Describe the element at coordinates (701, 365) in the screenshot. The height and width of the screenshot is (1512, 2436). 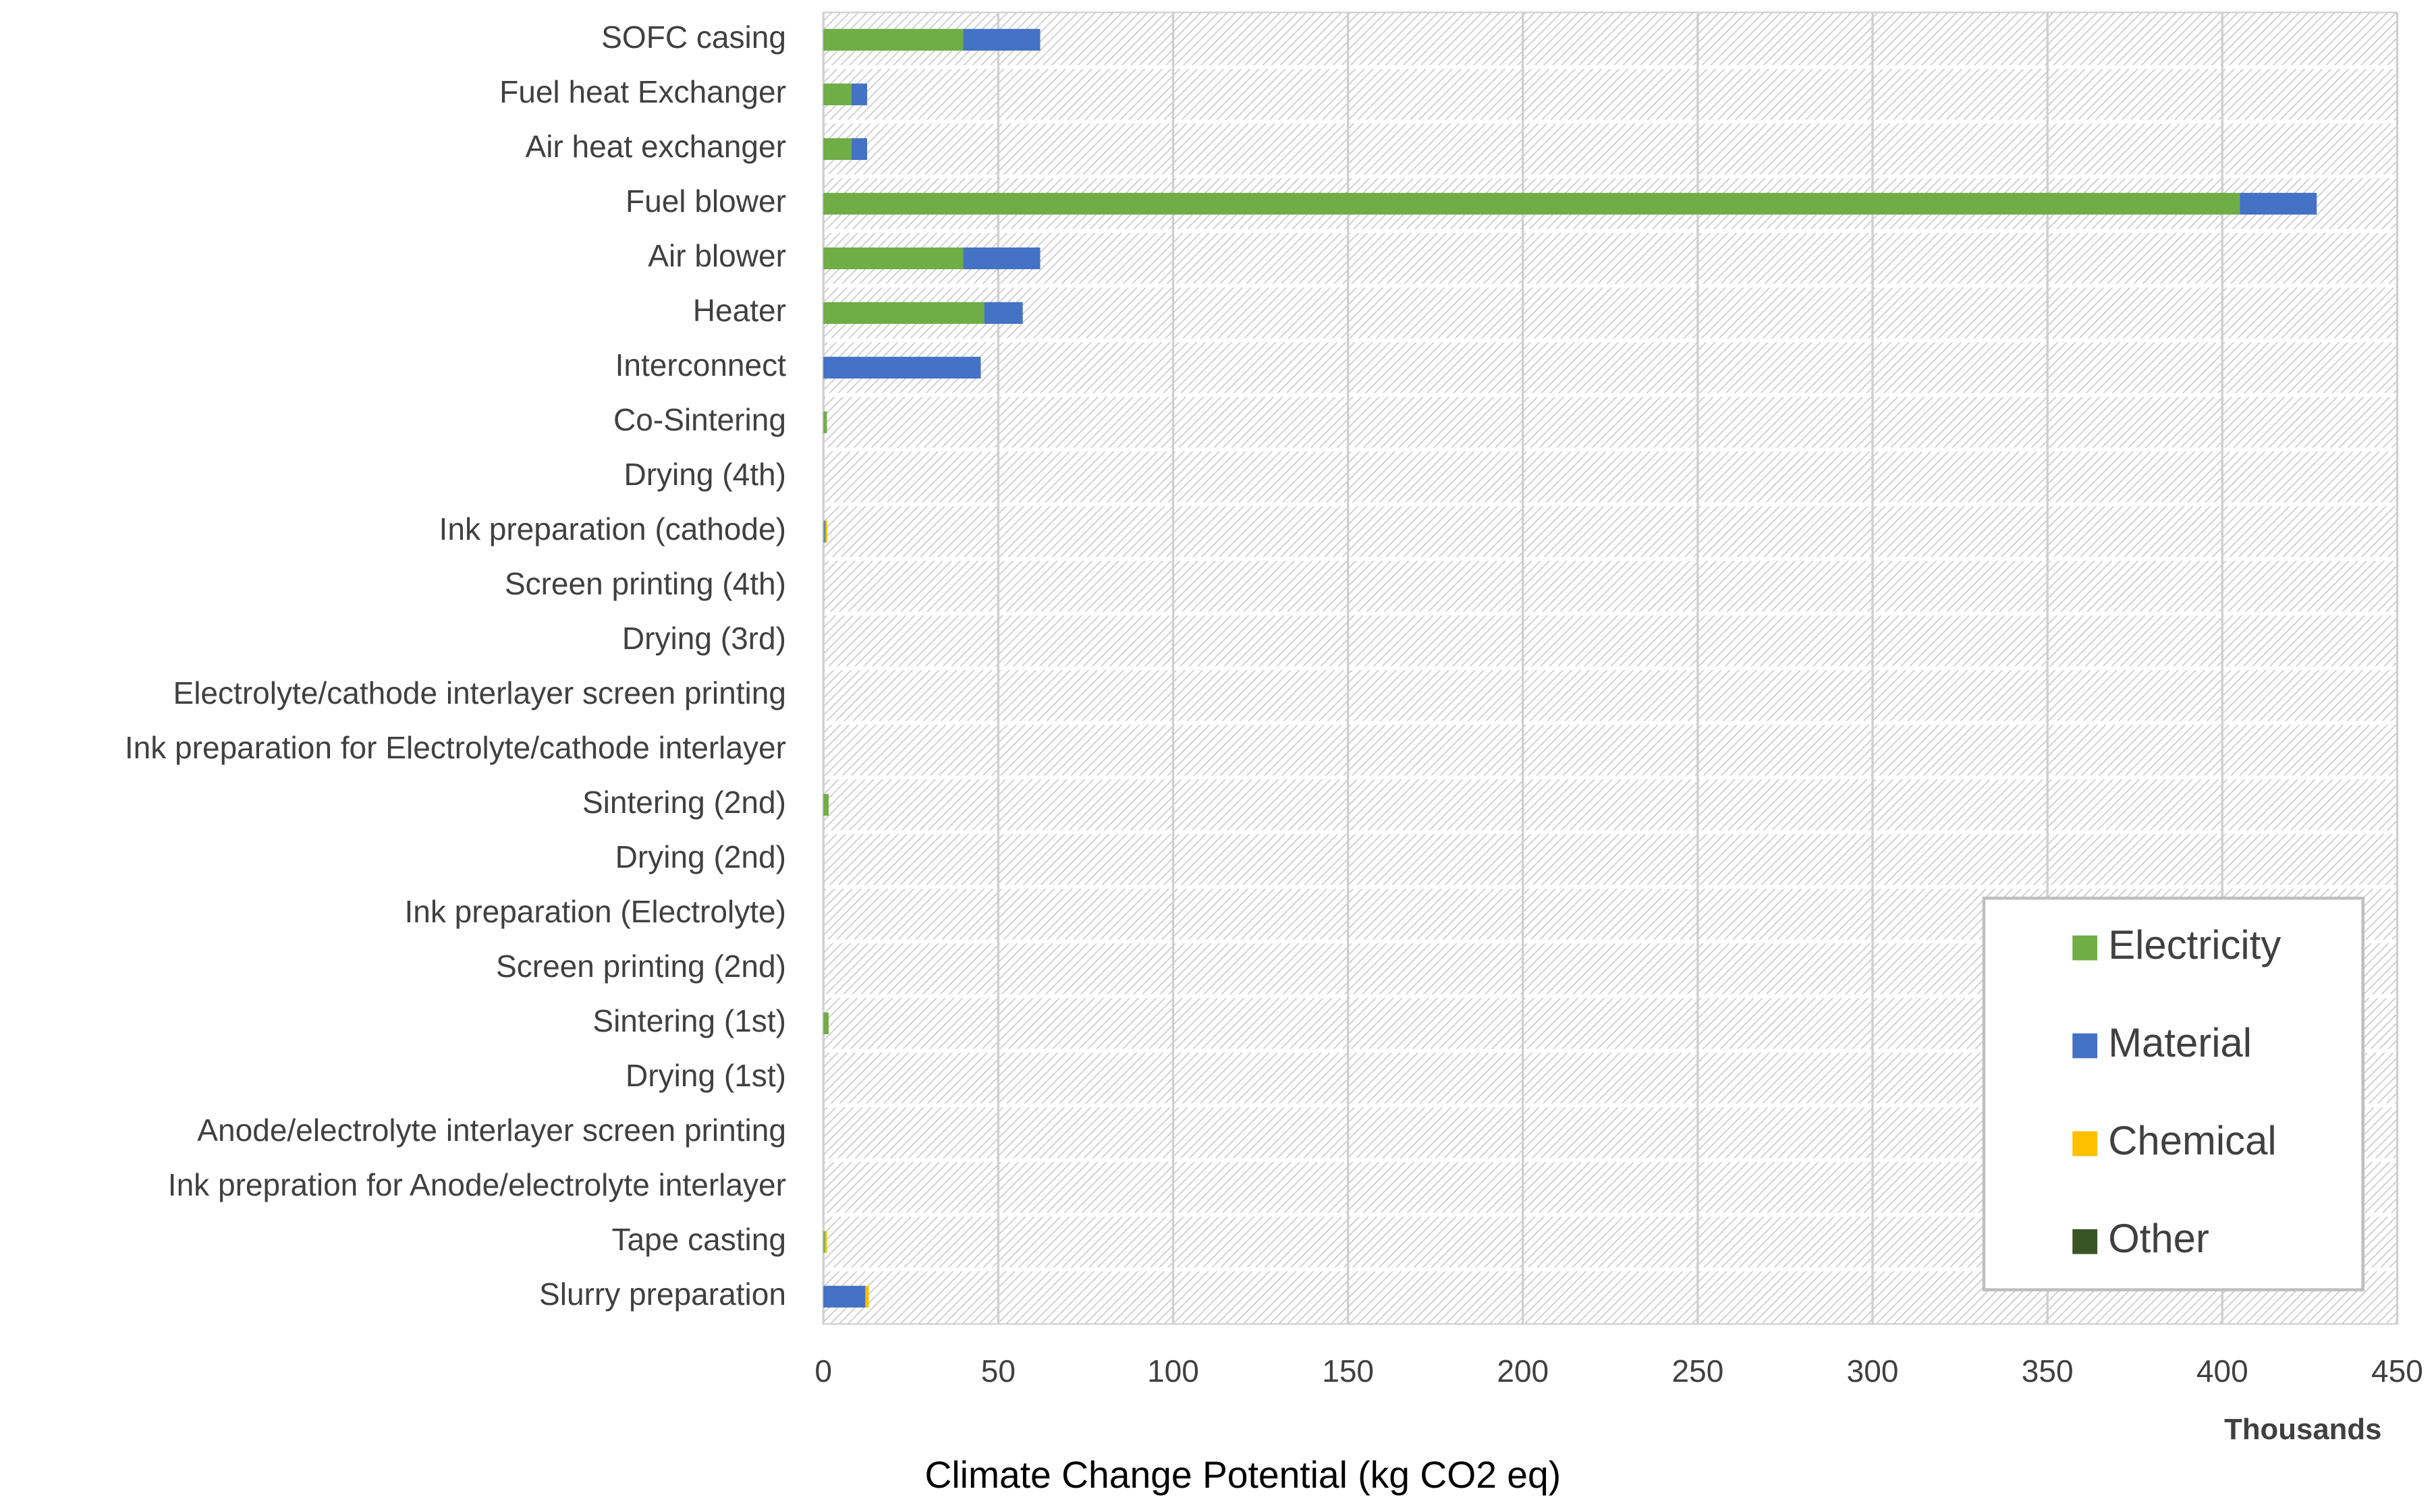
I see `y-tick-label: Interconnect` at that location.